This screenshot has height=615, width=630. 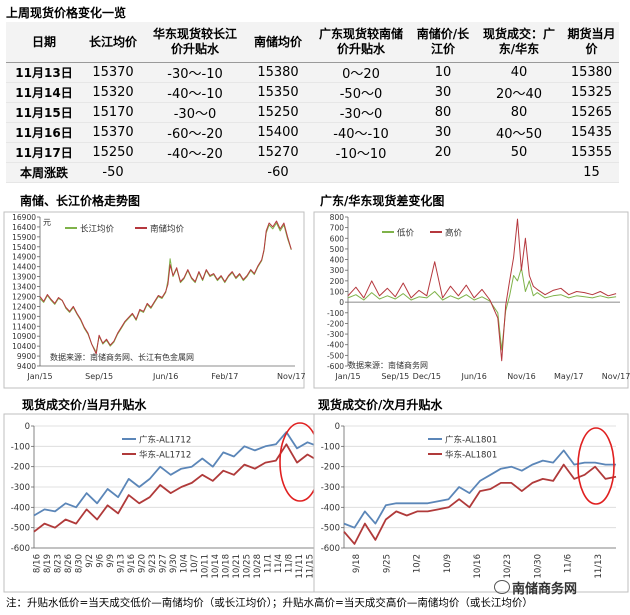 What do you see at coordinates (176, 474) in the screenshot?
I see `chart3-series-line` at bounding box center [176, 474].